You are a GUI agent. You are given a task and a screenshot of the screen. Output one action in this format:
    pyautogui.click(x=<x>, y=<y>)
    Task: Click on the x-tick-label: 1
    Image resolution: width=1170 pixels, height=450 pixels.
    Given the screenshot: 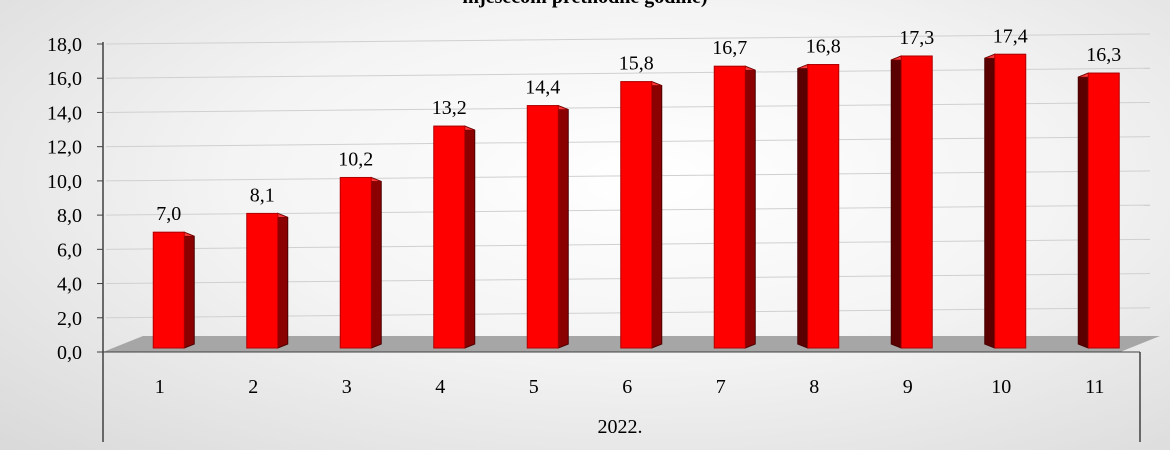 What is the action you would take?
    pyautogui.click(x=160, y=387)
    